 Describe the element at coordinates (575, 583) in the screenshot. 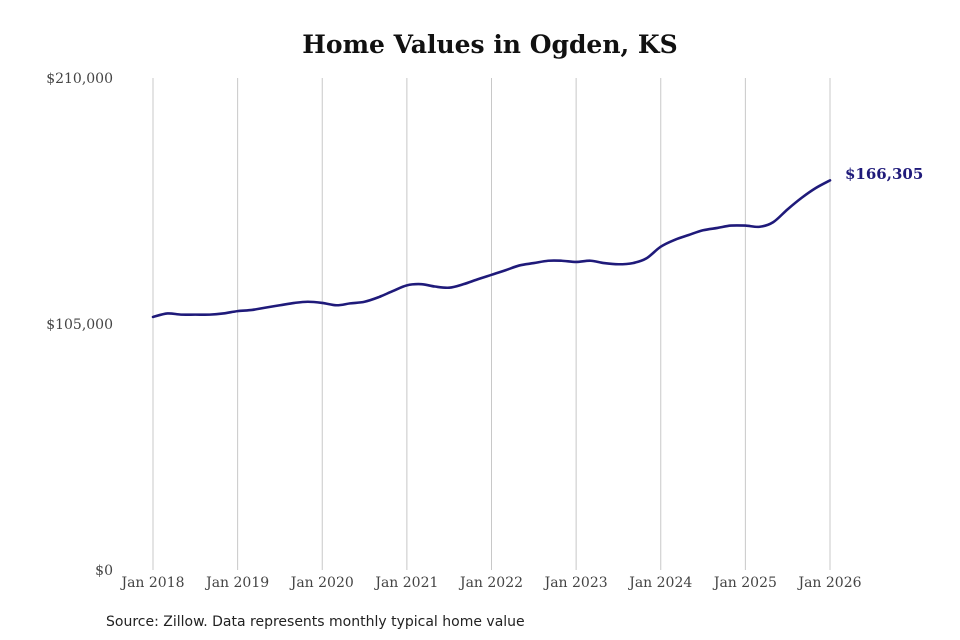

I see `x-tick-label-5: Jan 2023` at that location.